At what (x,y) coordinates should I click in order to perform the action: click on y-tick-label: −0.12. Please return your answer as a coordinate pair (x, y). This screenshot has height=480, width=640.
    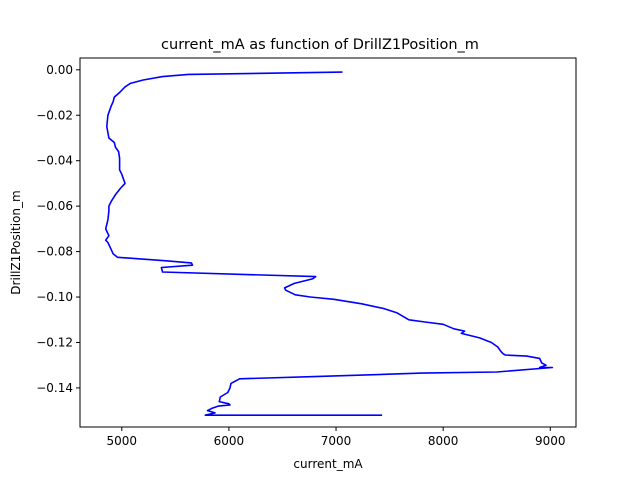
    Looking at the image, I should click on (54, 342).